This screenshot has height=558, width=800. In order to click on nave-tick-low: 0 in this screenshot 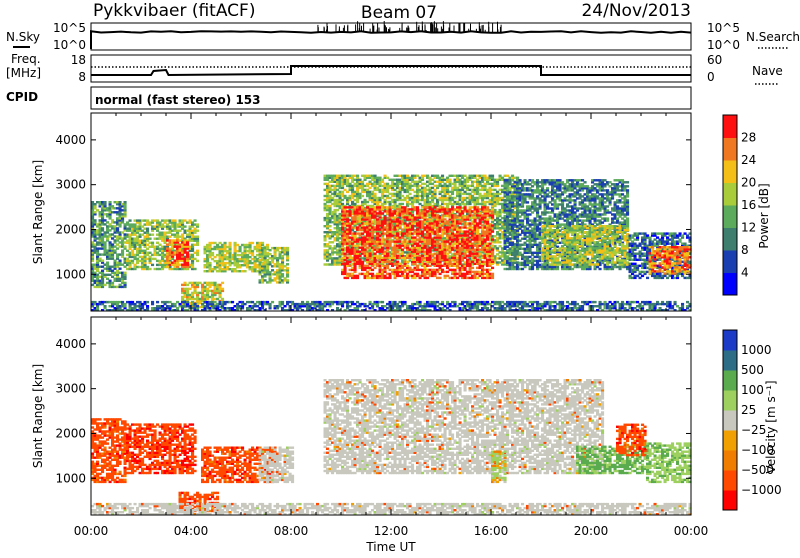, I will do `click(711, 77)`.